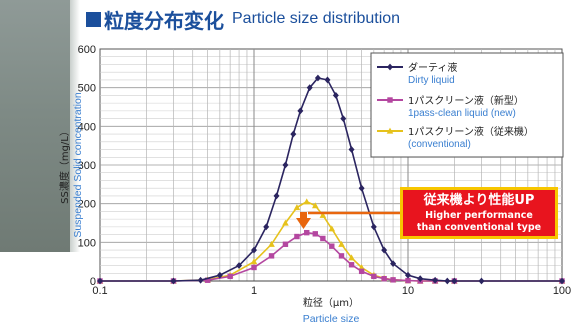 This screenshot has height=328, width=572. What do you see at coordinates (99, 291) in the screenshot?
I see `x-tick-label: 0.1` at bounding box center [99, 291].